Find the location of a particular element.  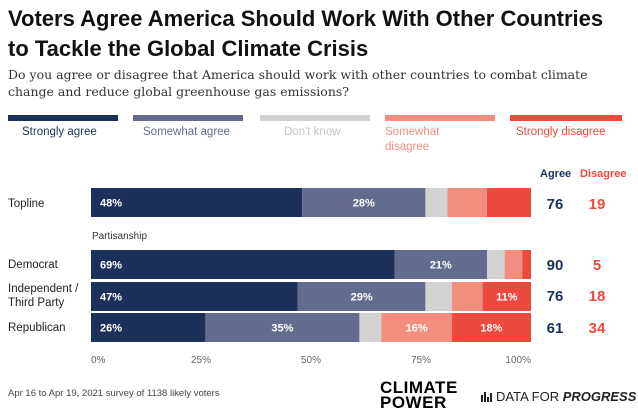

legend-item-strongly-agree: Strongly agree is located at coordinates (63, 127).